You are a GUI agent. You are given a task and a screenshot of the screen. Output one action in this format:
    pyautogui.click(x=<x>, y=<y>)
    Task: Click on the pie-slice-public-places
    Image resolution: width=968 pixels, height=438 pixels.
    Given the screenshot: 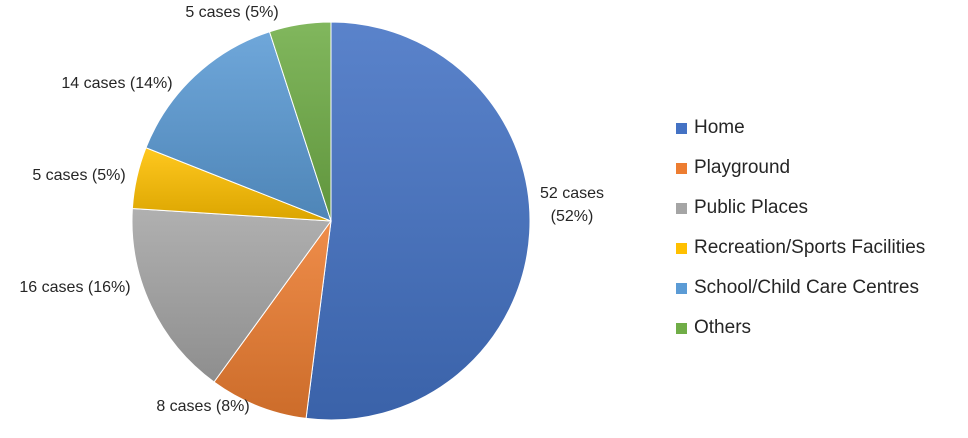 What is the action you would take?
    pyautogui.click(x=231, y=295)
    